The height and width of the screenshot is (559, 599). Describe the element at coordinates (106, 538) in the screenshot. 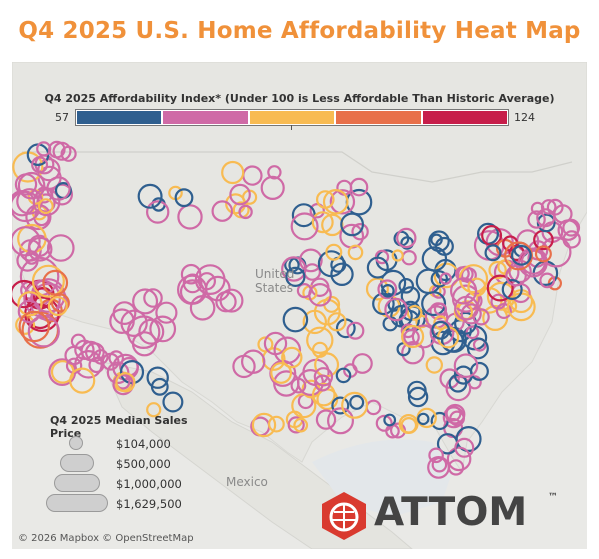

I see `map-attribution: © 2026 Mapbox © OpenStreetMap` at that location.